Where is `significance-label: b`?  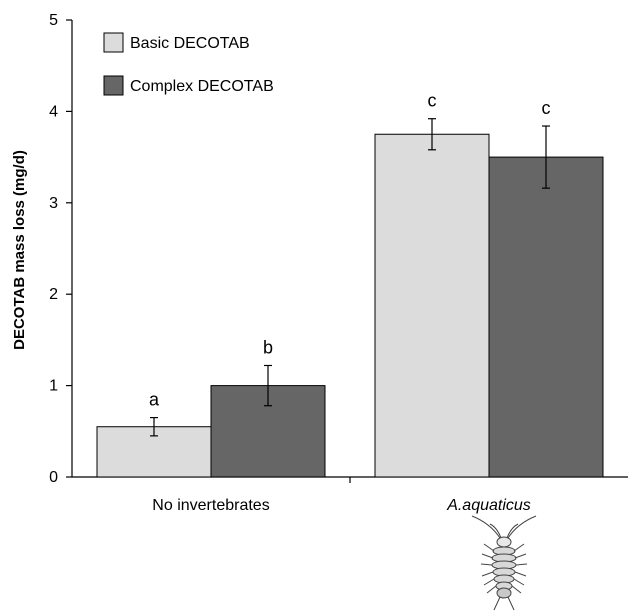
significance-label: b is located at coordinates (268, 347).